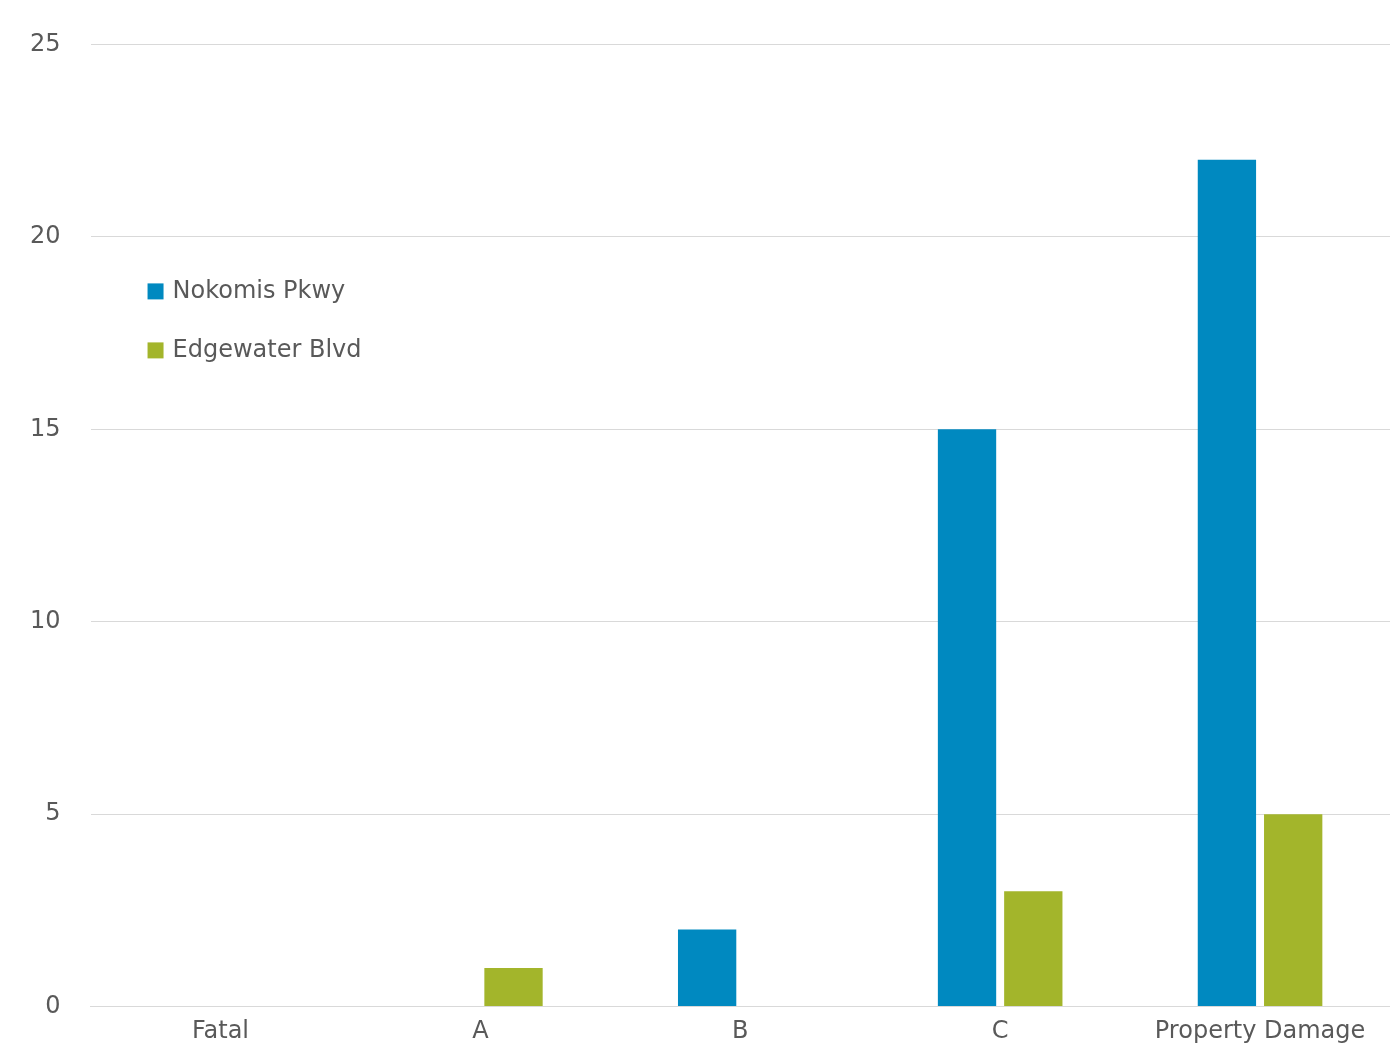  Describe the element at coordinates (45, 619) in the screenshot. I see `y-tick-label: 10` at that location.